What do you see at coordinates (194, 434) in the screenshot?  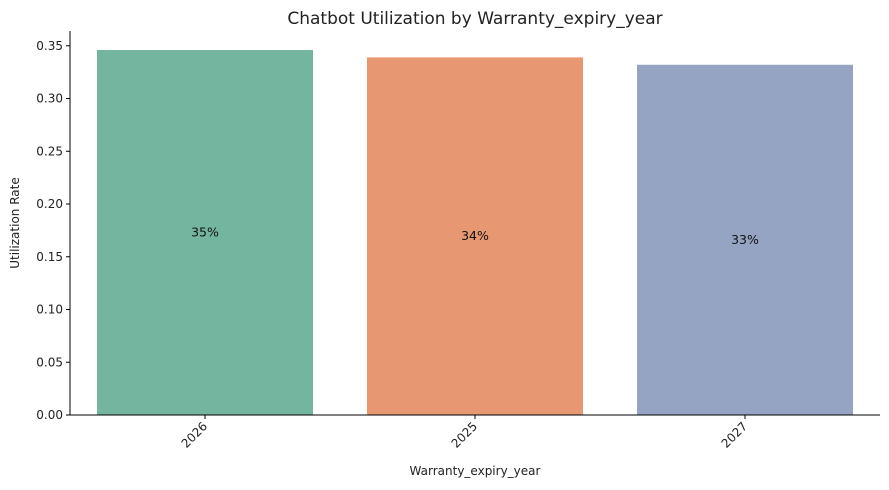 I see `x-tick-label-2026: 2026` at bounding box center [194, 434].